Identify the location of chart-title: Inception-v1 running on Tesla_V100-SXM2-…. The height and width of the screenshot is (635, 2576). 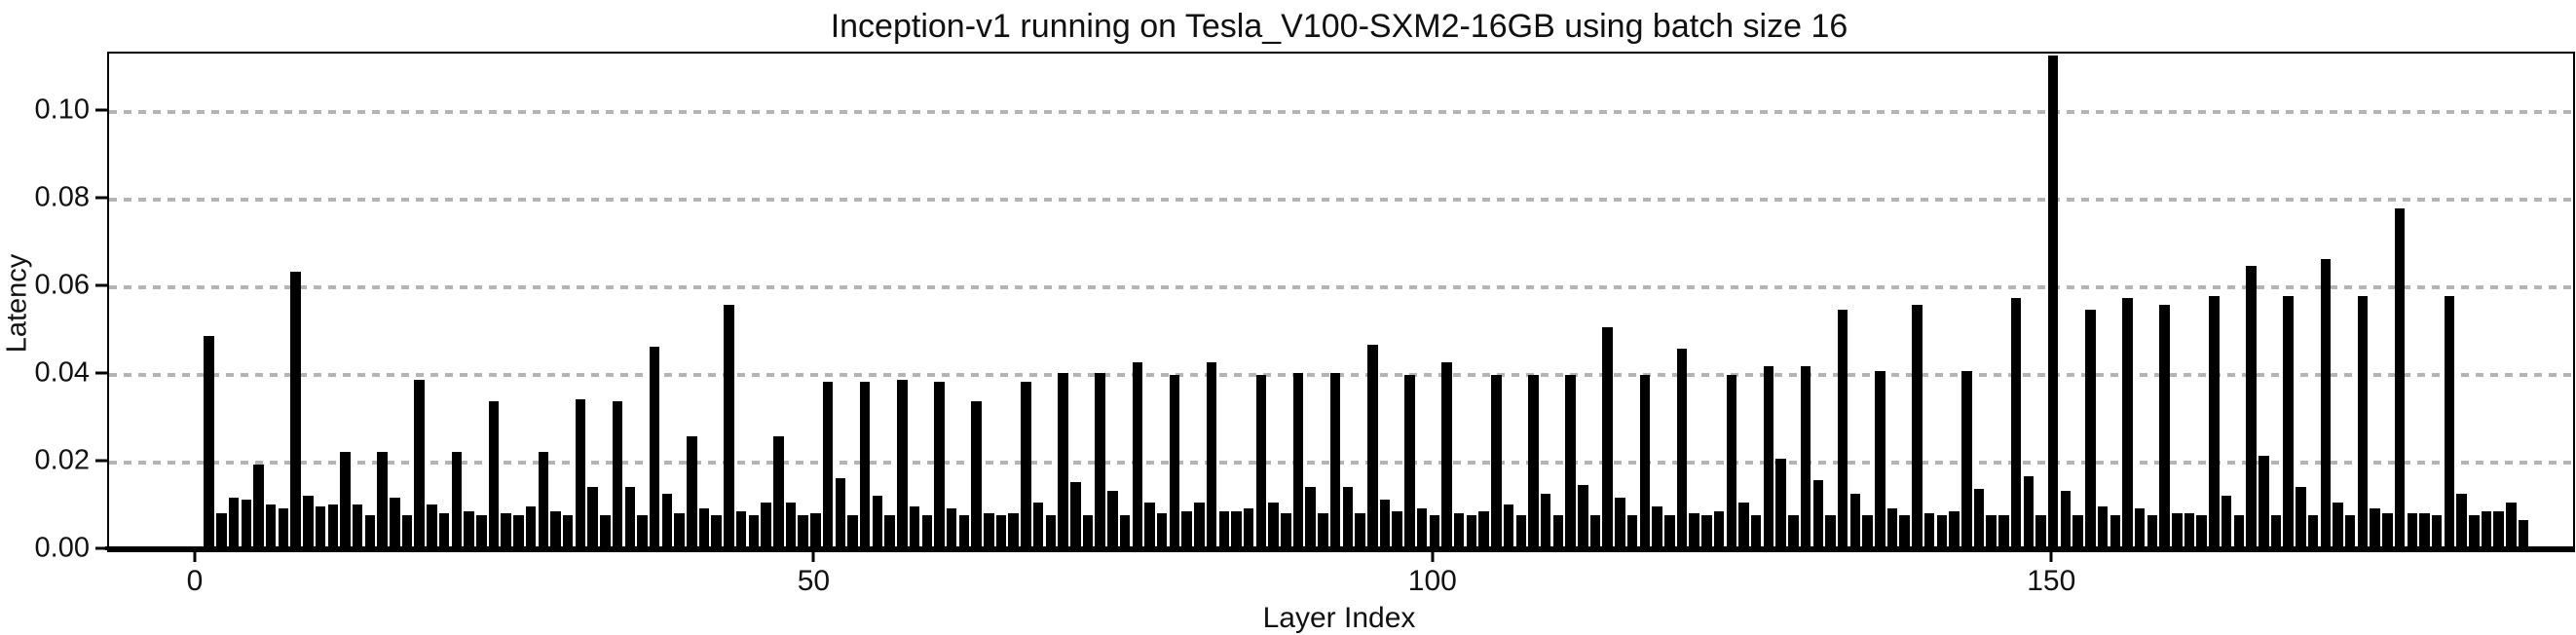
(1339, 26).